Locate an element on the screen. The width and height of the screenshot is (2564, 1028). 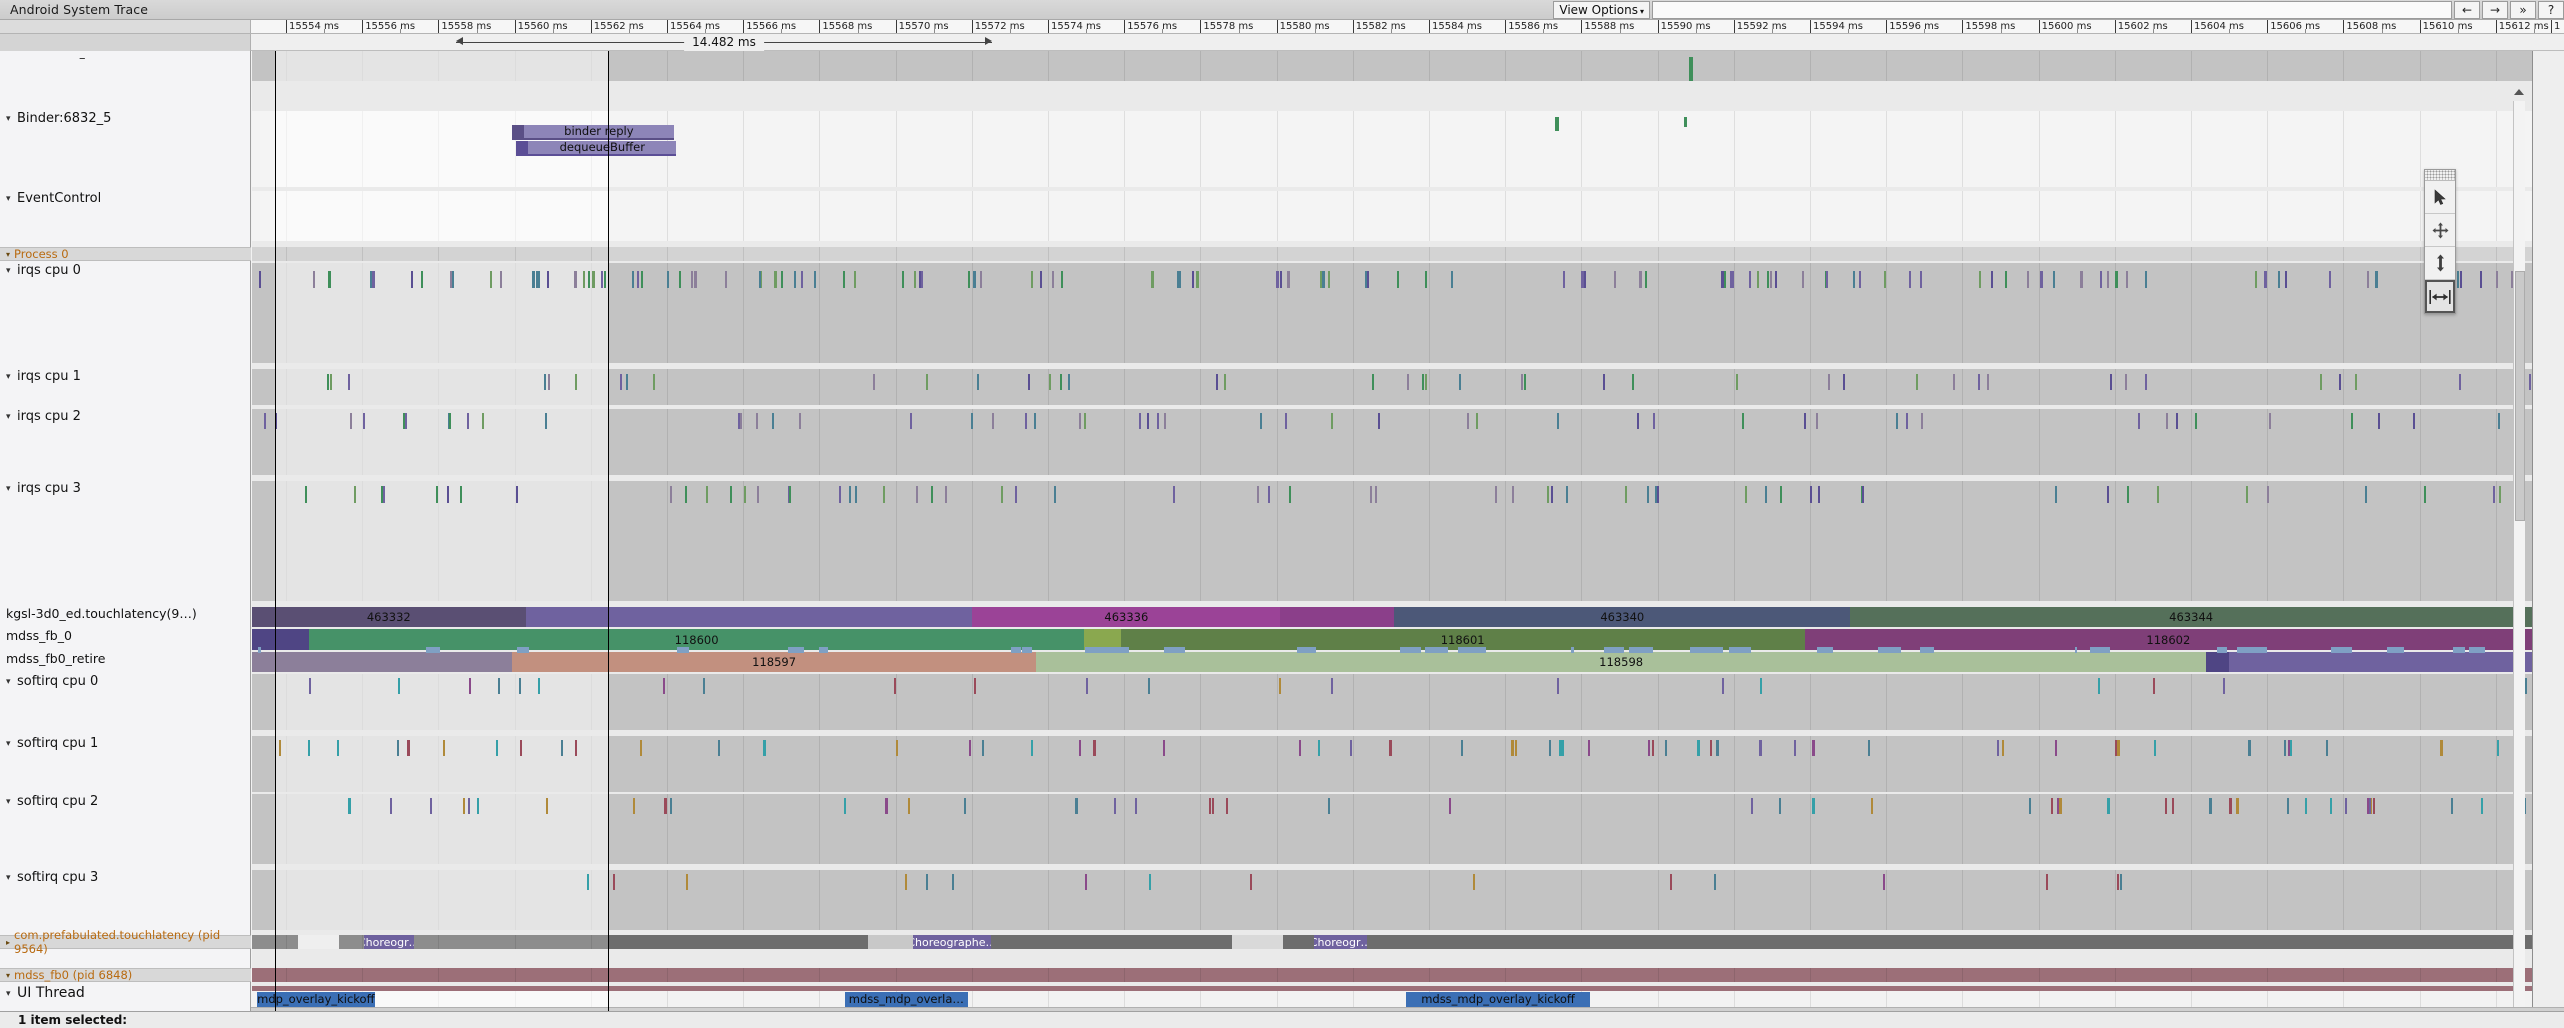
alerts-panel: Alerts is located at coordinates (2548, 531).